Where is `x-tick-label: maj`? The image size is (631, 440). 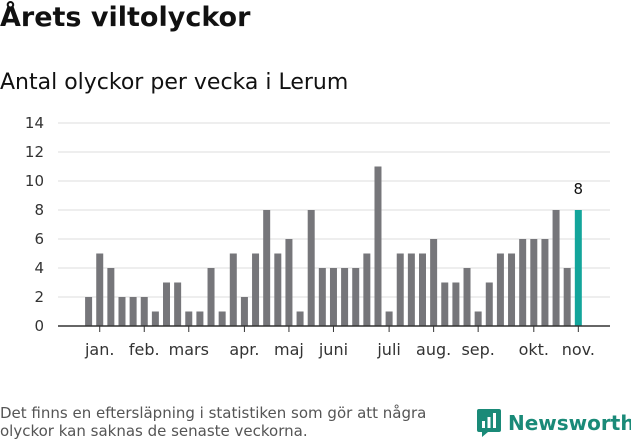 x-tick-label: maj is located at coordinates (289, 349).